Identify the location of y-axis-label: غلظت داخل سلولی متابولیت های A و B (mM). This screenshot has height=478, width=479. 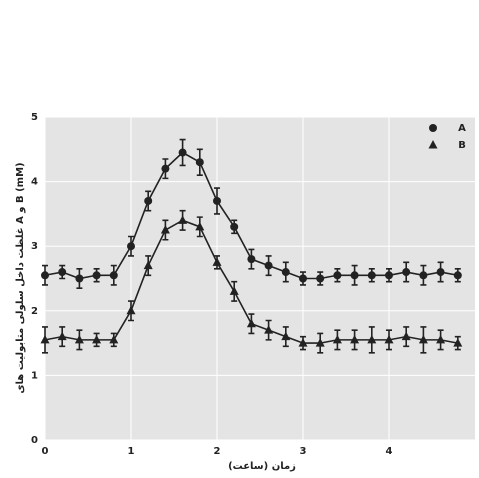
(20, 277).